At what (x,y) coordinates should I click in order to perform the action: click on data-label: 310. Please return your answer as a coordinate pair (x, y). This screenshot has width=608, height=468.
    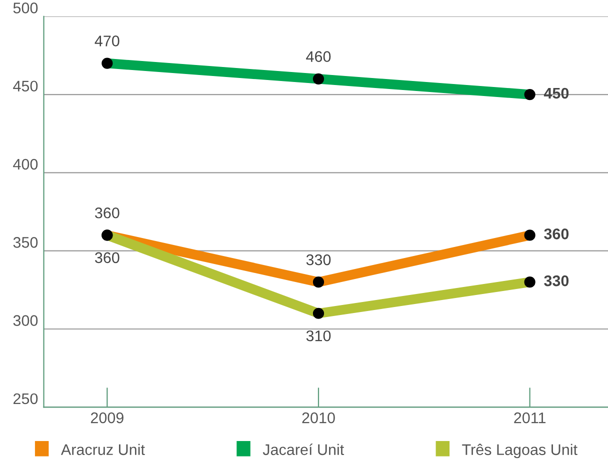
    Looking at the image, I should click on (318, 336).